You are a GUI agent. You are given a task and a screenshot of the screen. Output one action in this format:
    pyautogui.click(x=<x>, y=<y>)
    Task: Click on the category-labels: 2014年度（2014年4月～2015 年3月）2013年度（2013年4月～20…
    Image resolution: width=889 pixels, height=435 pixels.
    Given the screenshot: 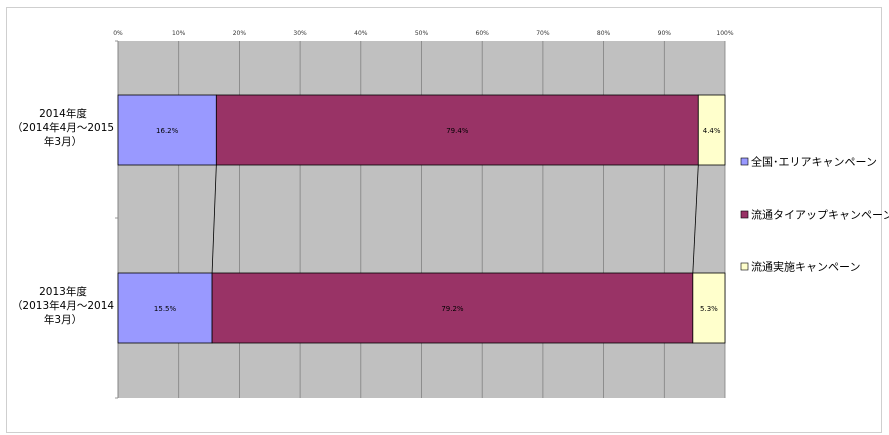 What is the action you would take?
    pyautogui.click(x=63, y=216)
    